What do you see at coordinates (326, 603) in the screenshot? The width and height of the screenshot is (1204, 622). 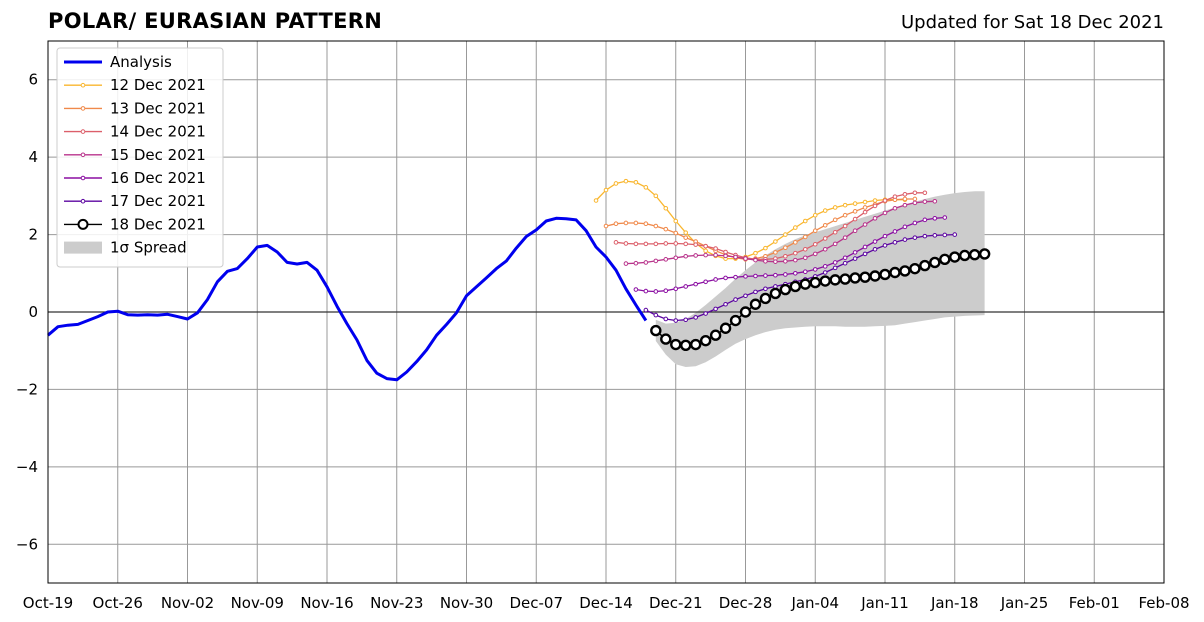 I see `x-tick-label: Nov-16` at bounding box center [326, 603].